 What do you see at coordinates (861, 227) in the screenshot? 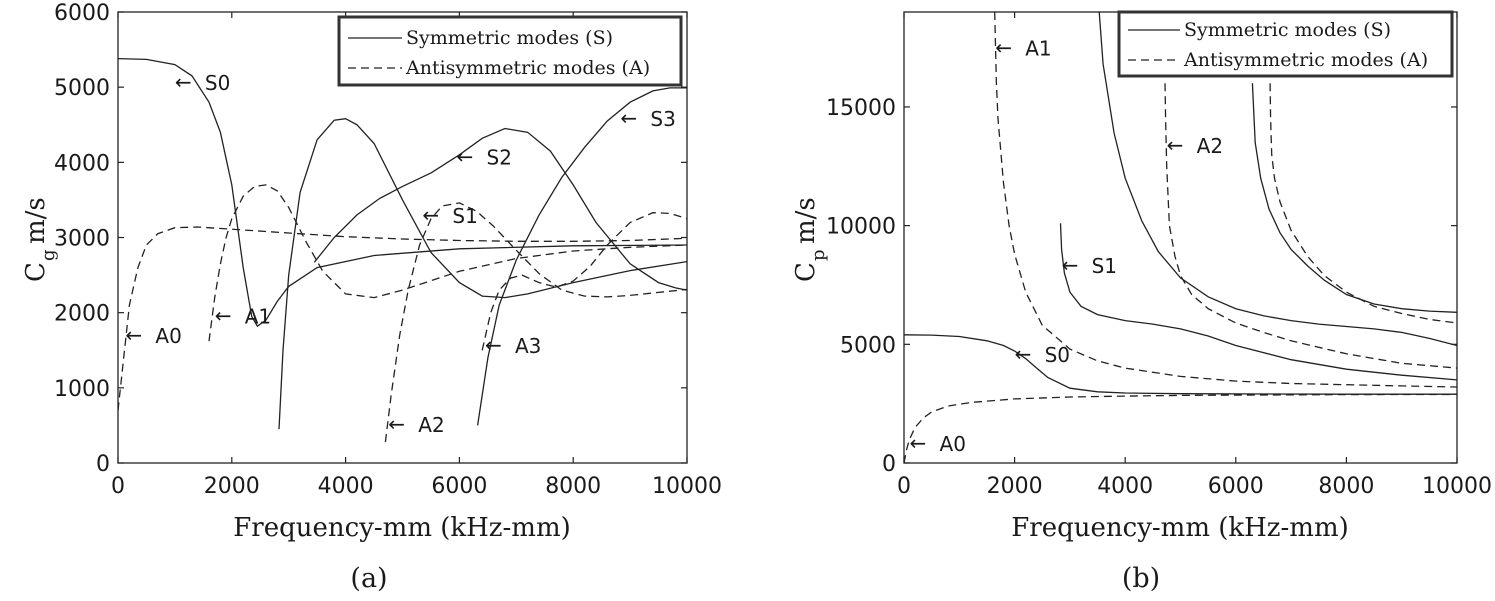
I see `y-tick-label-b: 10000` at bounding box center [861, 227].